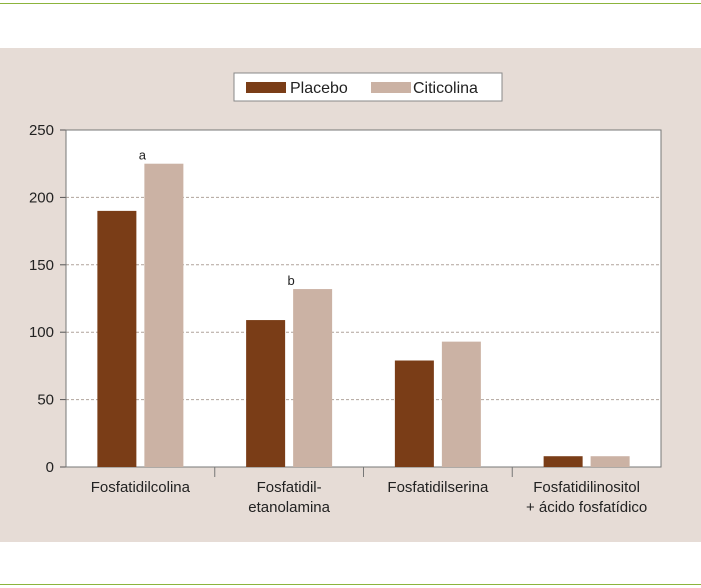 Image resolution: width=701 pixels, height=588 pixels. Describe the element at coordinates (50, 467) in the screenshot. I see `y-tick-label: 0` at that location.